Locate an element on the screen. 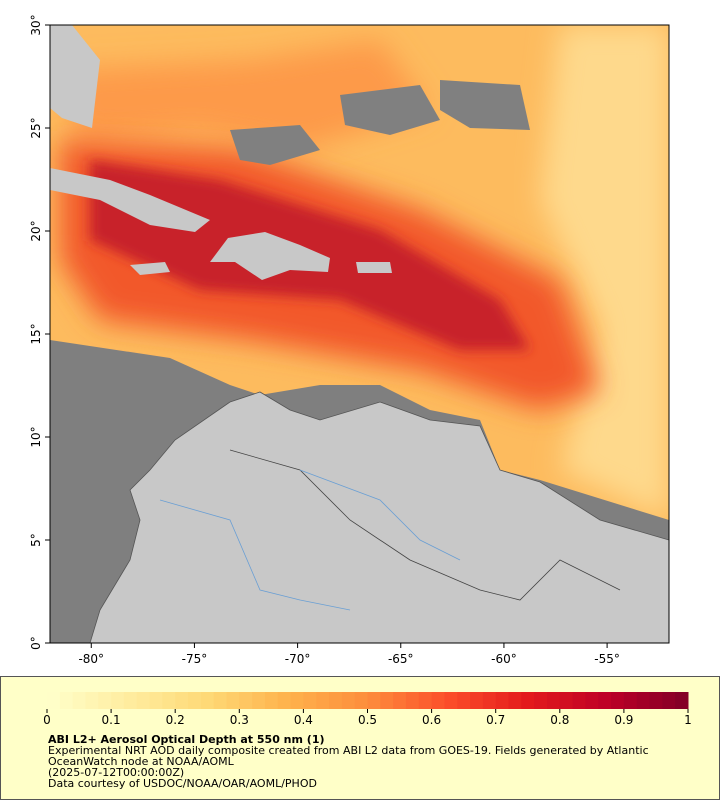 This screenshot has height=800, width=720. y-tick-label: 15° is located at coordinates (36, 333).